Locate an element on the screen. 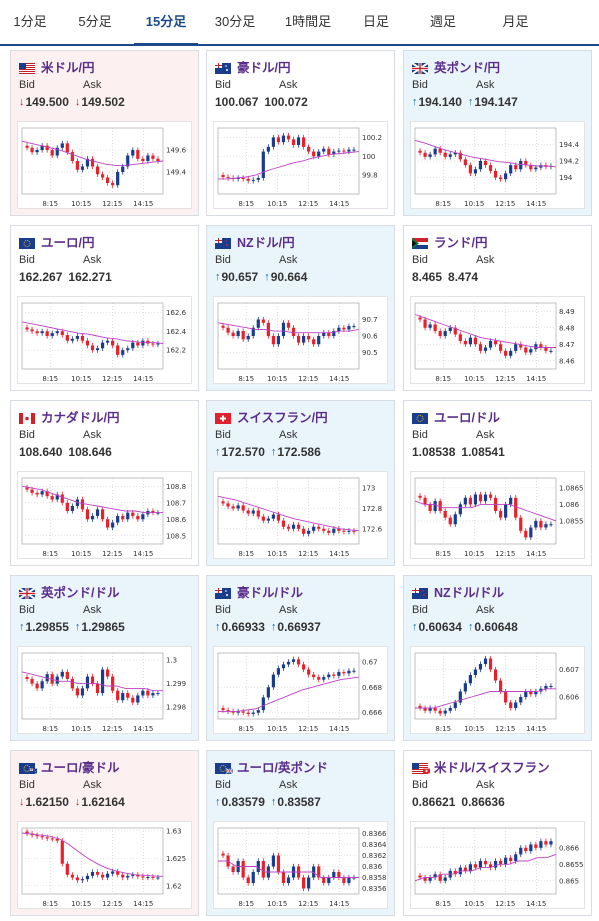 The image size is (599, 921). tab-3: 30分足 is located at coordinates (235, 21).